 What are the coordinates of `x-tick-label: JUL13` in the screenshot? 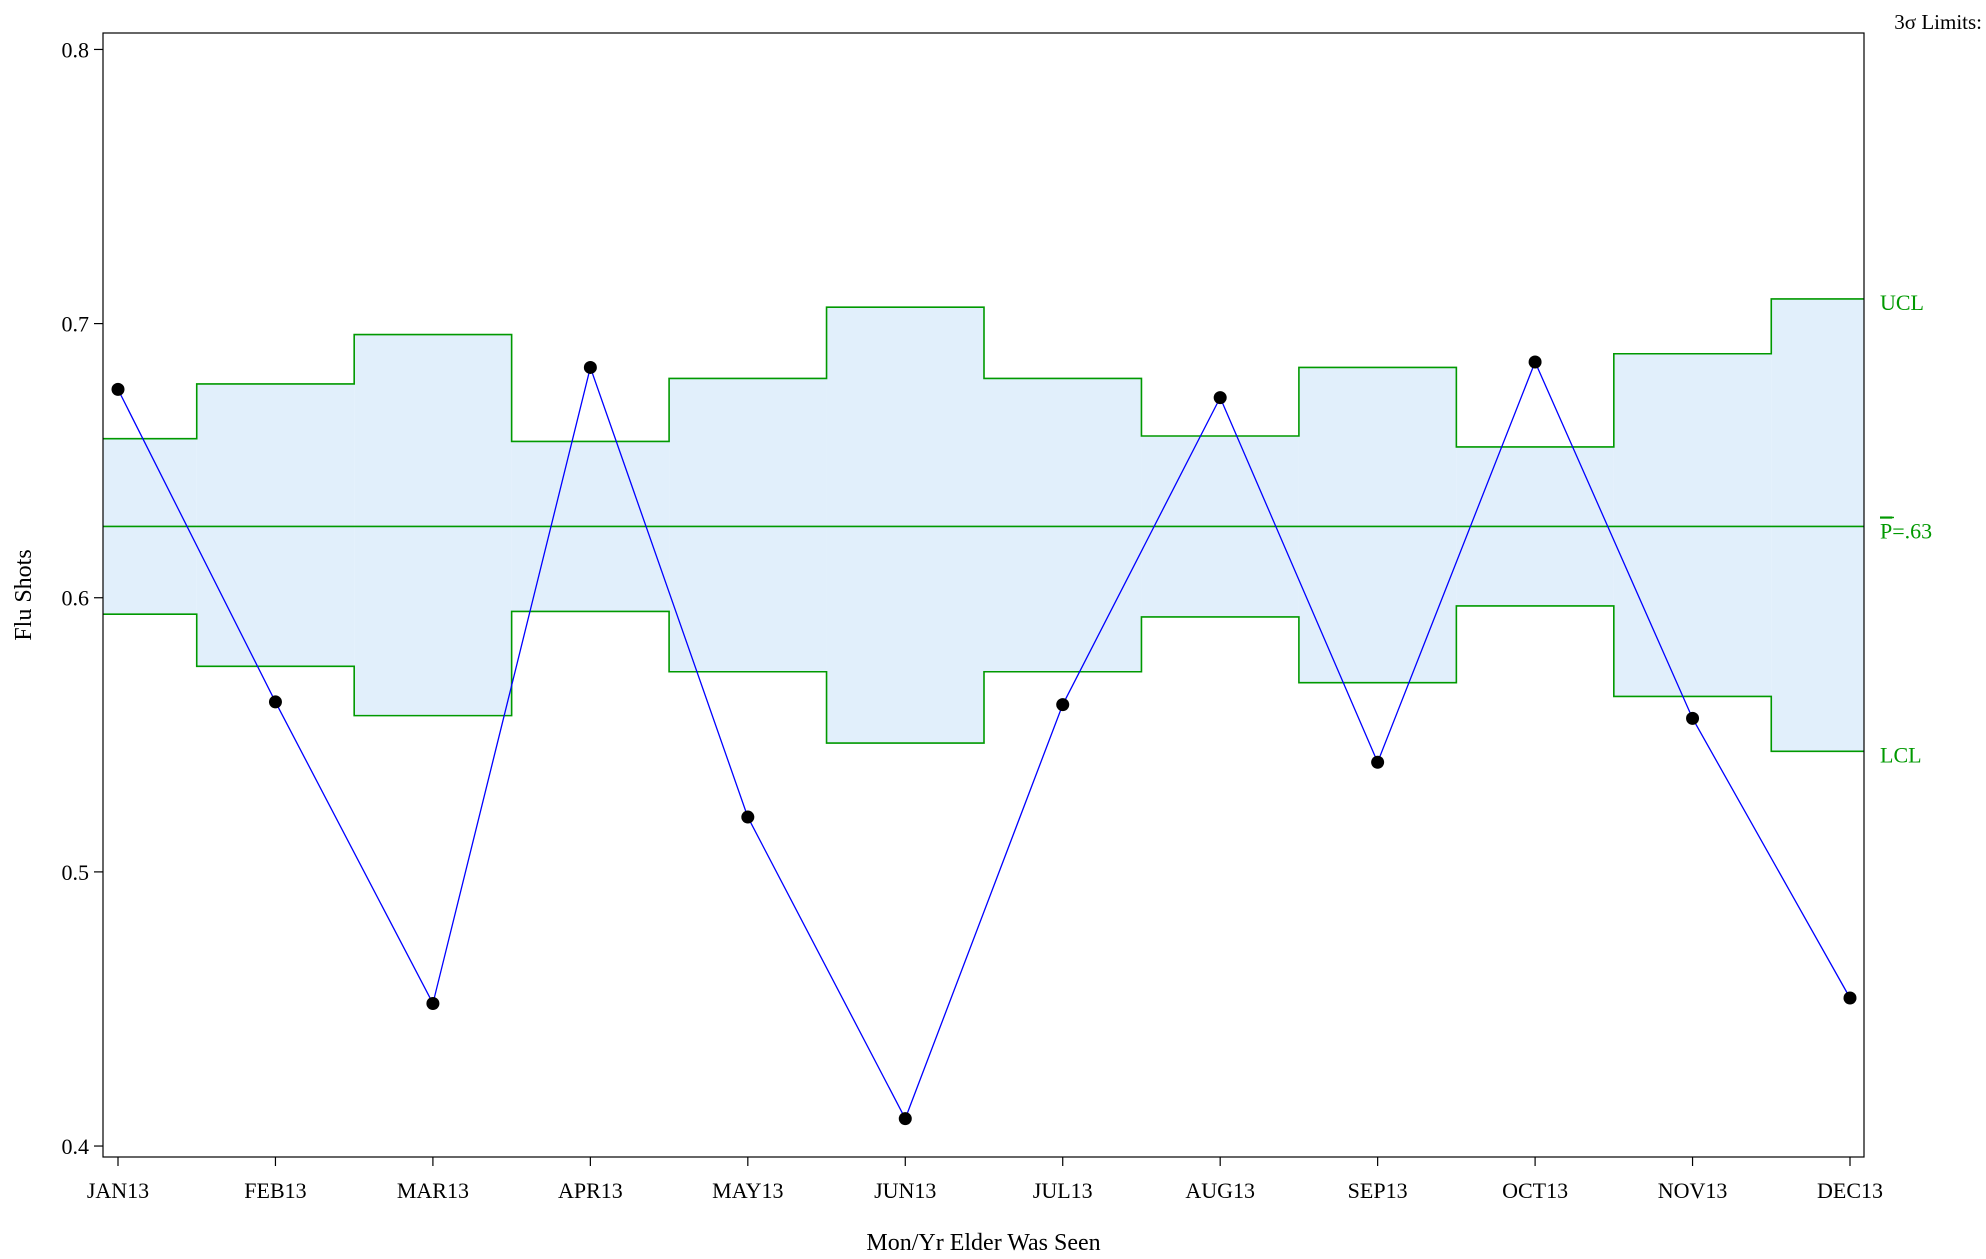 It's located at (1063, 1190).